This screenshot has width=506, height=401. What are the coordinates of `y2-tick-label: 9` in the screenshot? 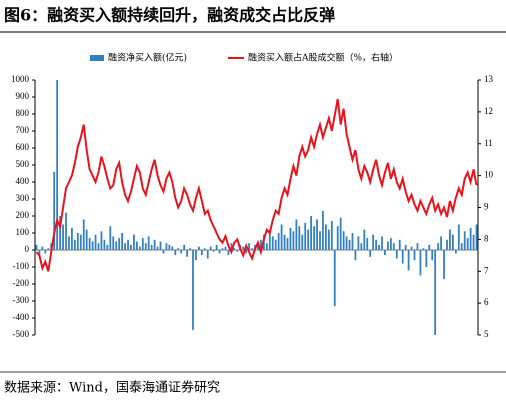 It's located at (486, 207).